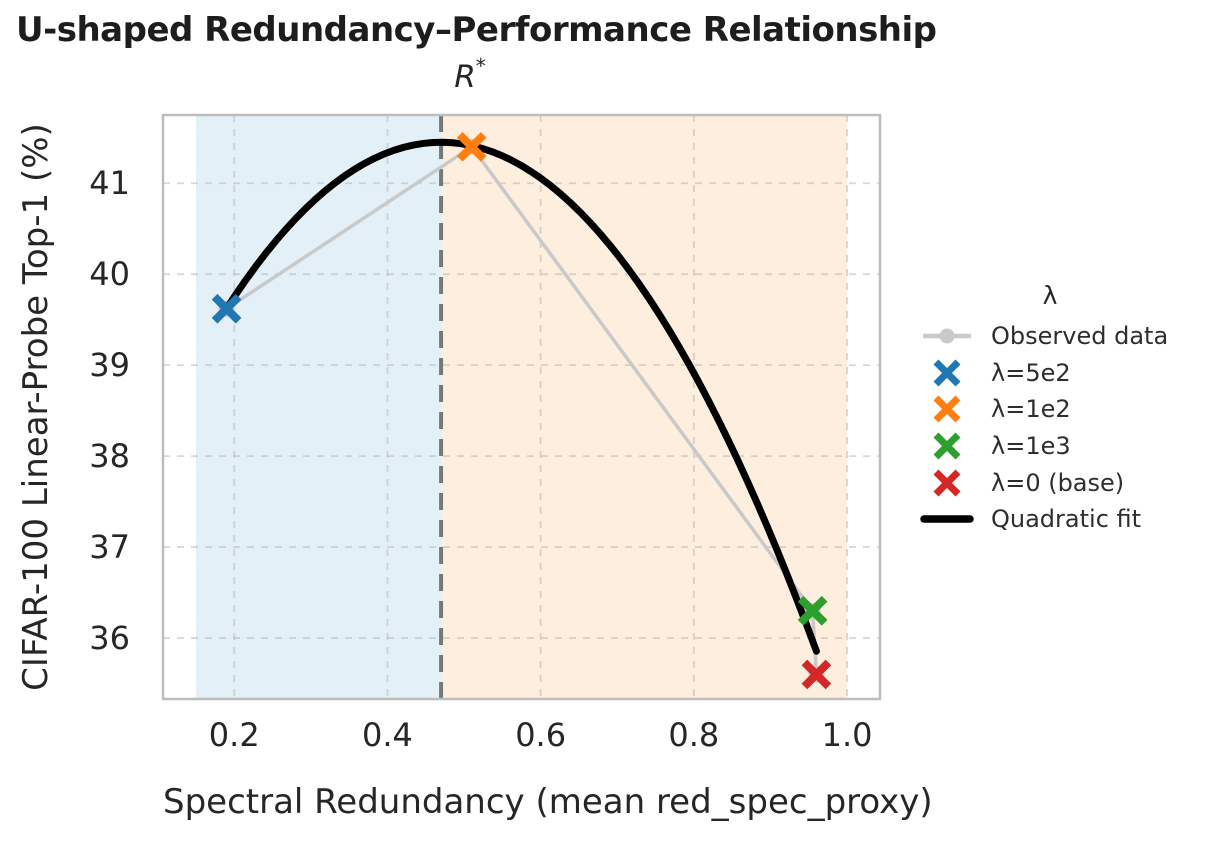  What do you see at coordinates (109, 547) in the screenshot?
I see `y-tick-label: 37` at bounding box center [109, 547].